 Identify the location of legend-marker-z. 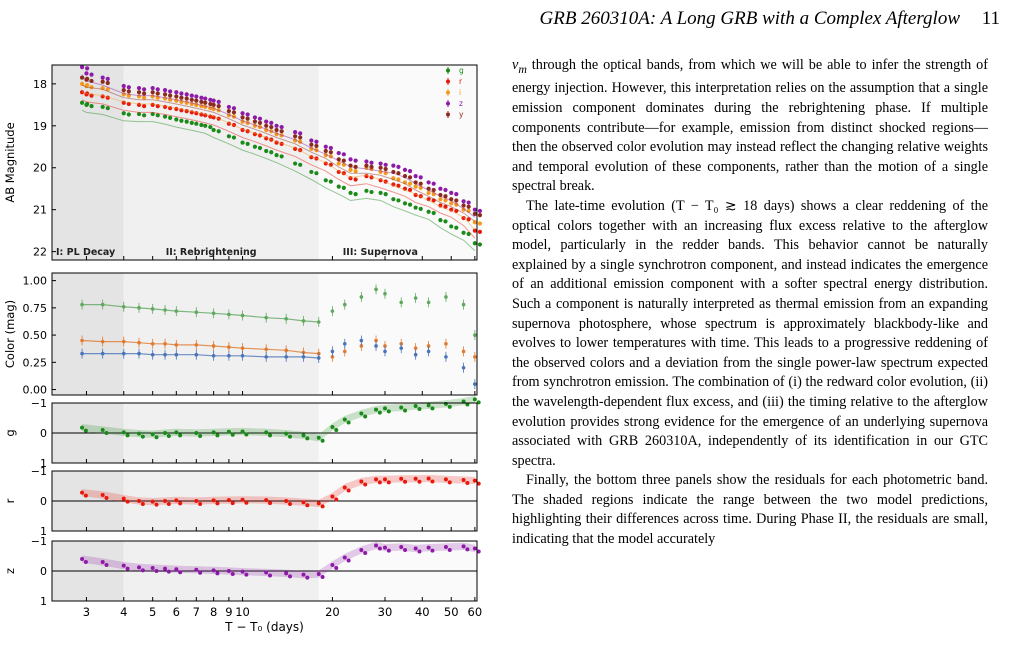
(448, 103).